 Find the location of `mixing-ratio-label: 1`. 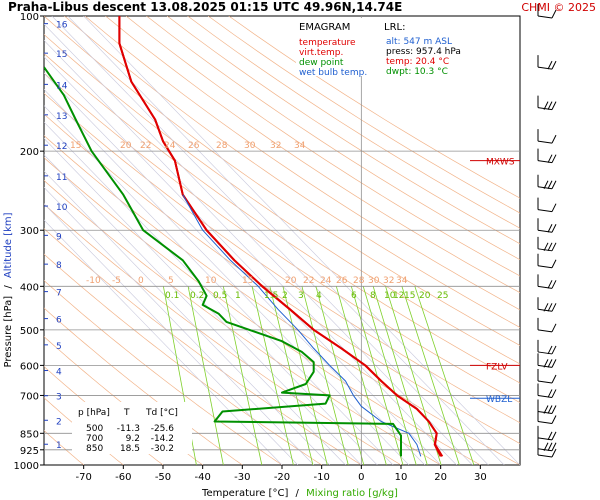

mixing-ratio-label: 1 is located at coordinates (238, 296).